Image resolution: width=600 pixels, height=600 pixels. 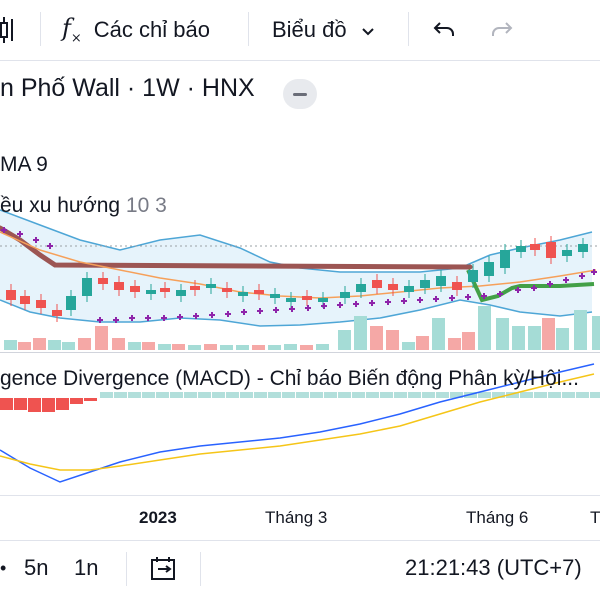 What do you see at coordinates (164, 572) in the screenshot?
I see `calendar-range-icon` at bounding box center [164, 572].